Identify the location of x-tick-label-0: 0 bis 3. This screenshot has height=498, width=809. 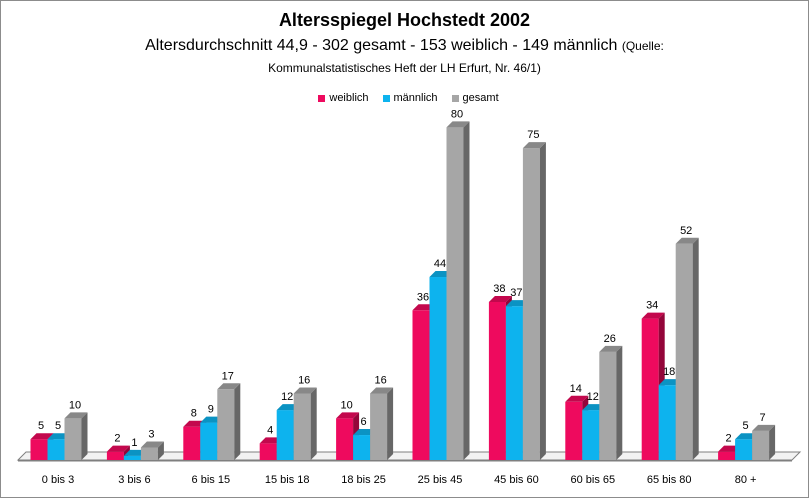
(58, 480).